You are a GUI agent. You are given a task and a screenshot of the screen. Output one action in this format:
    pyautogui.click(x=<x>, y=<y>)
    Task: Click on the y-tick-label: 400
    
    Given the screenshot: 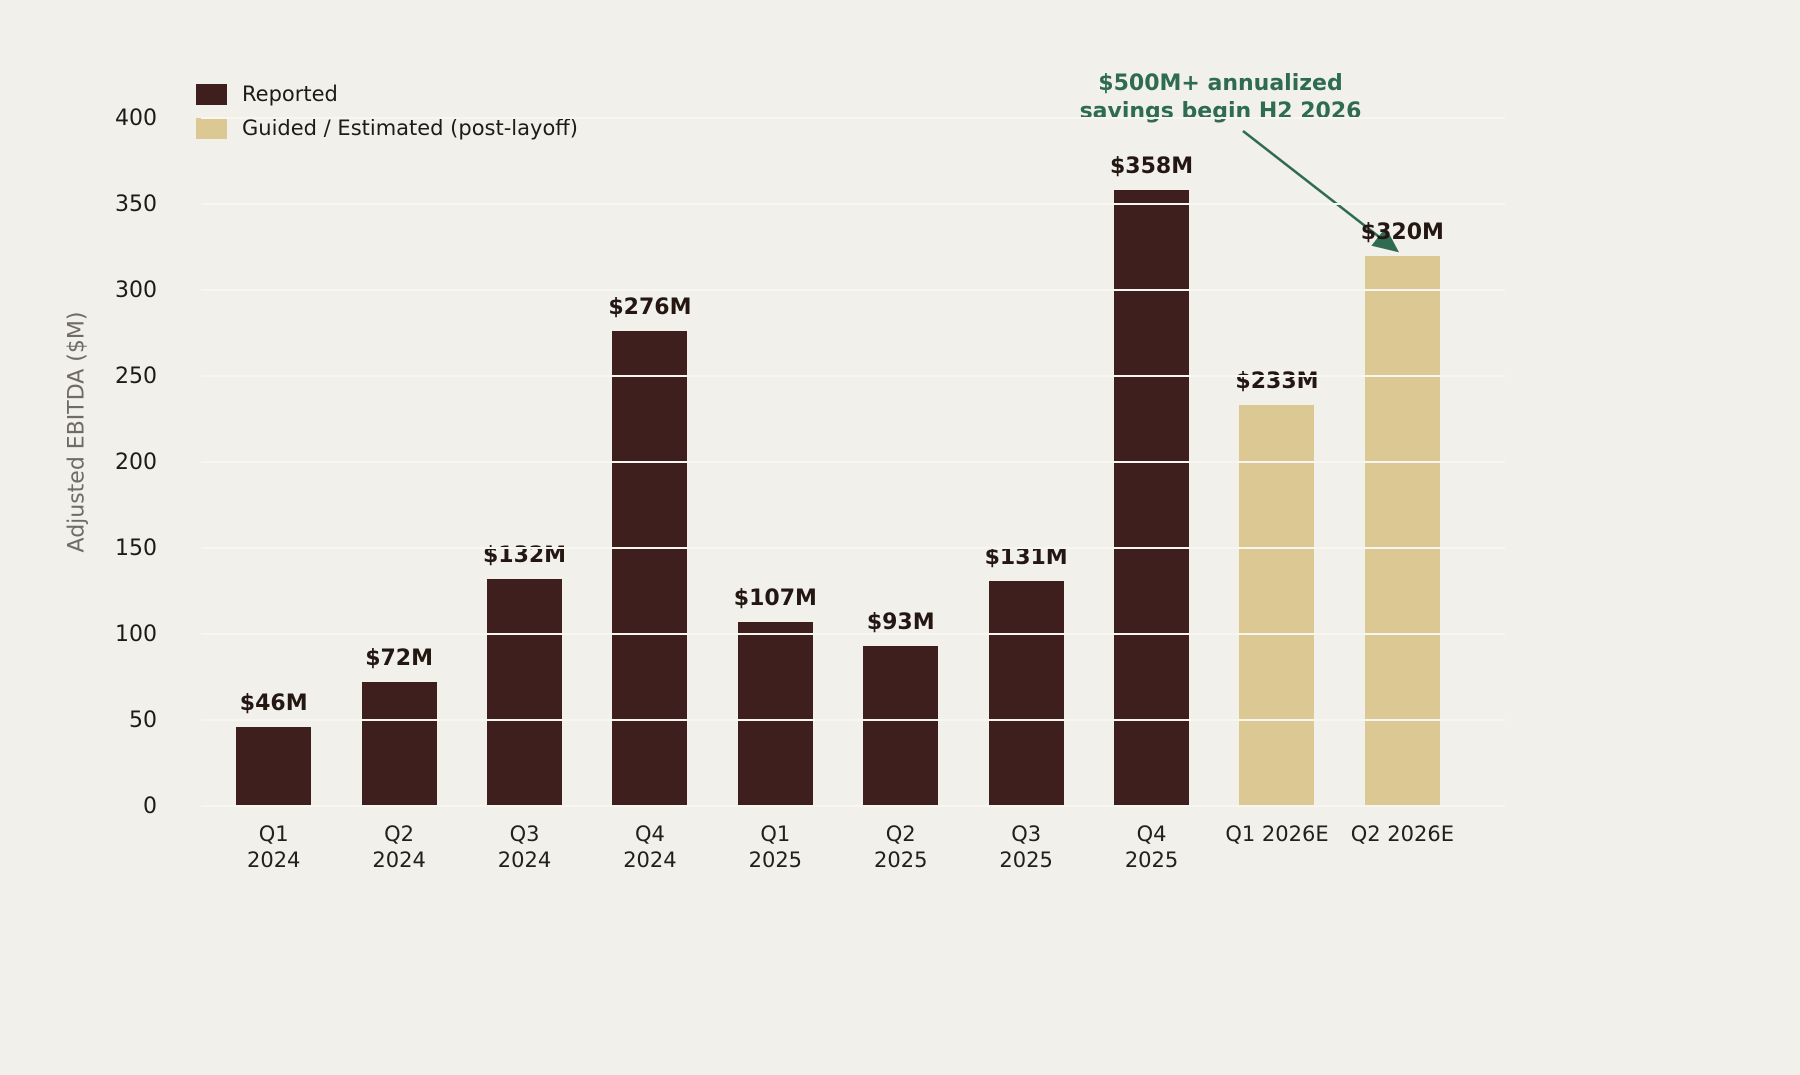 What is the action you would take?
    pyautogui.click(x=136, y=118)
    